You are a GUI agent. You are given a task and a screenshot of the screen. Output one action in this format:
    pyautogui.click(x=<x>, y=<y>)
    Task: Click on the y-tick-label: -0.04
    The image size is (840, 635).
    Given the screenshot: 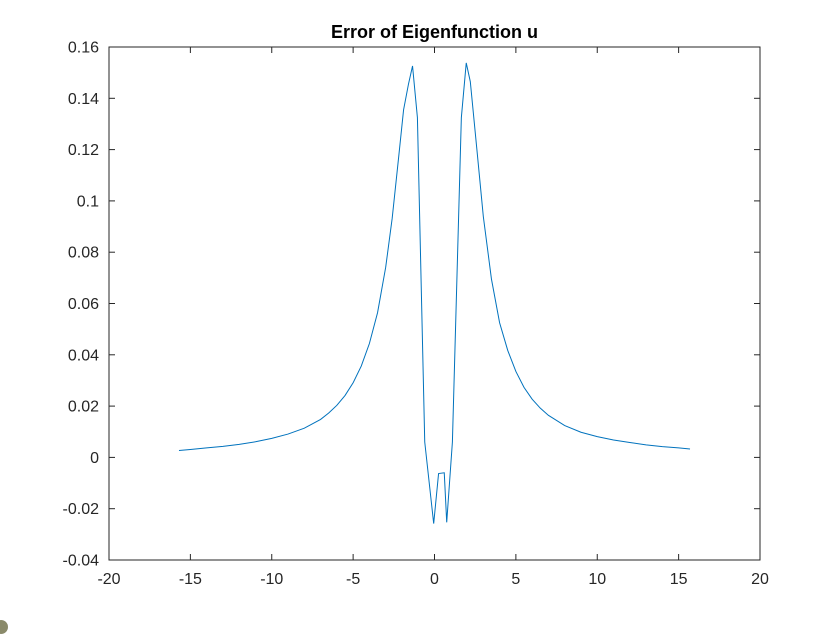 What is the action you would take?
    pyautogui.click(x=81, y=561)
    